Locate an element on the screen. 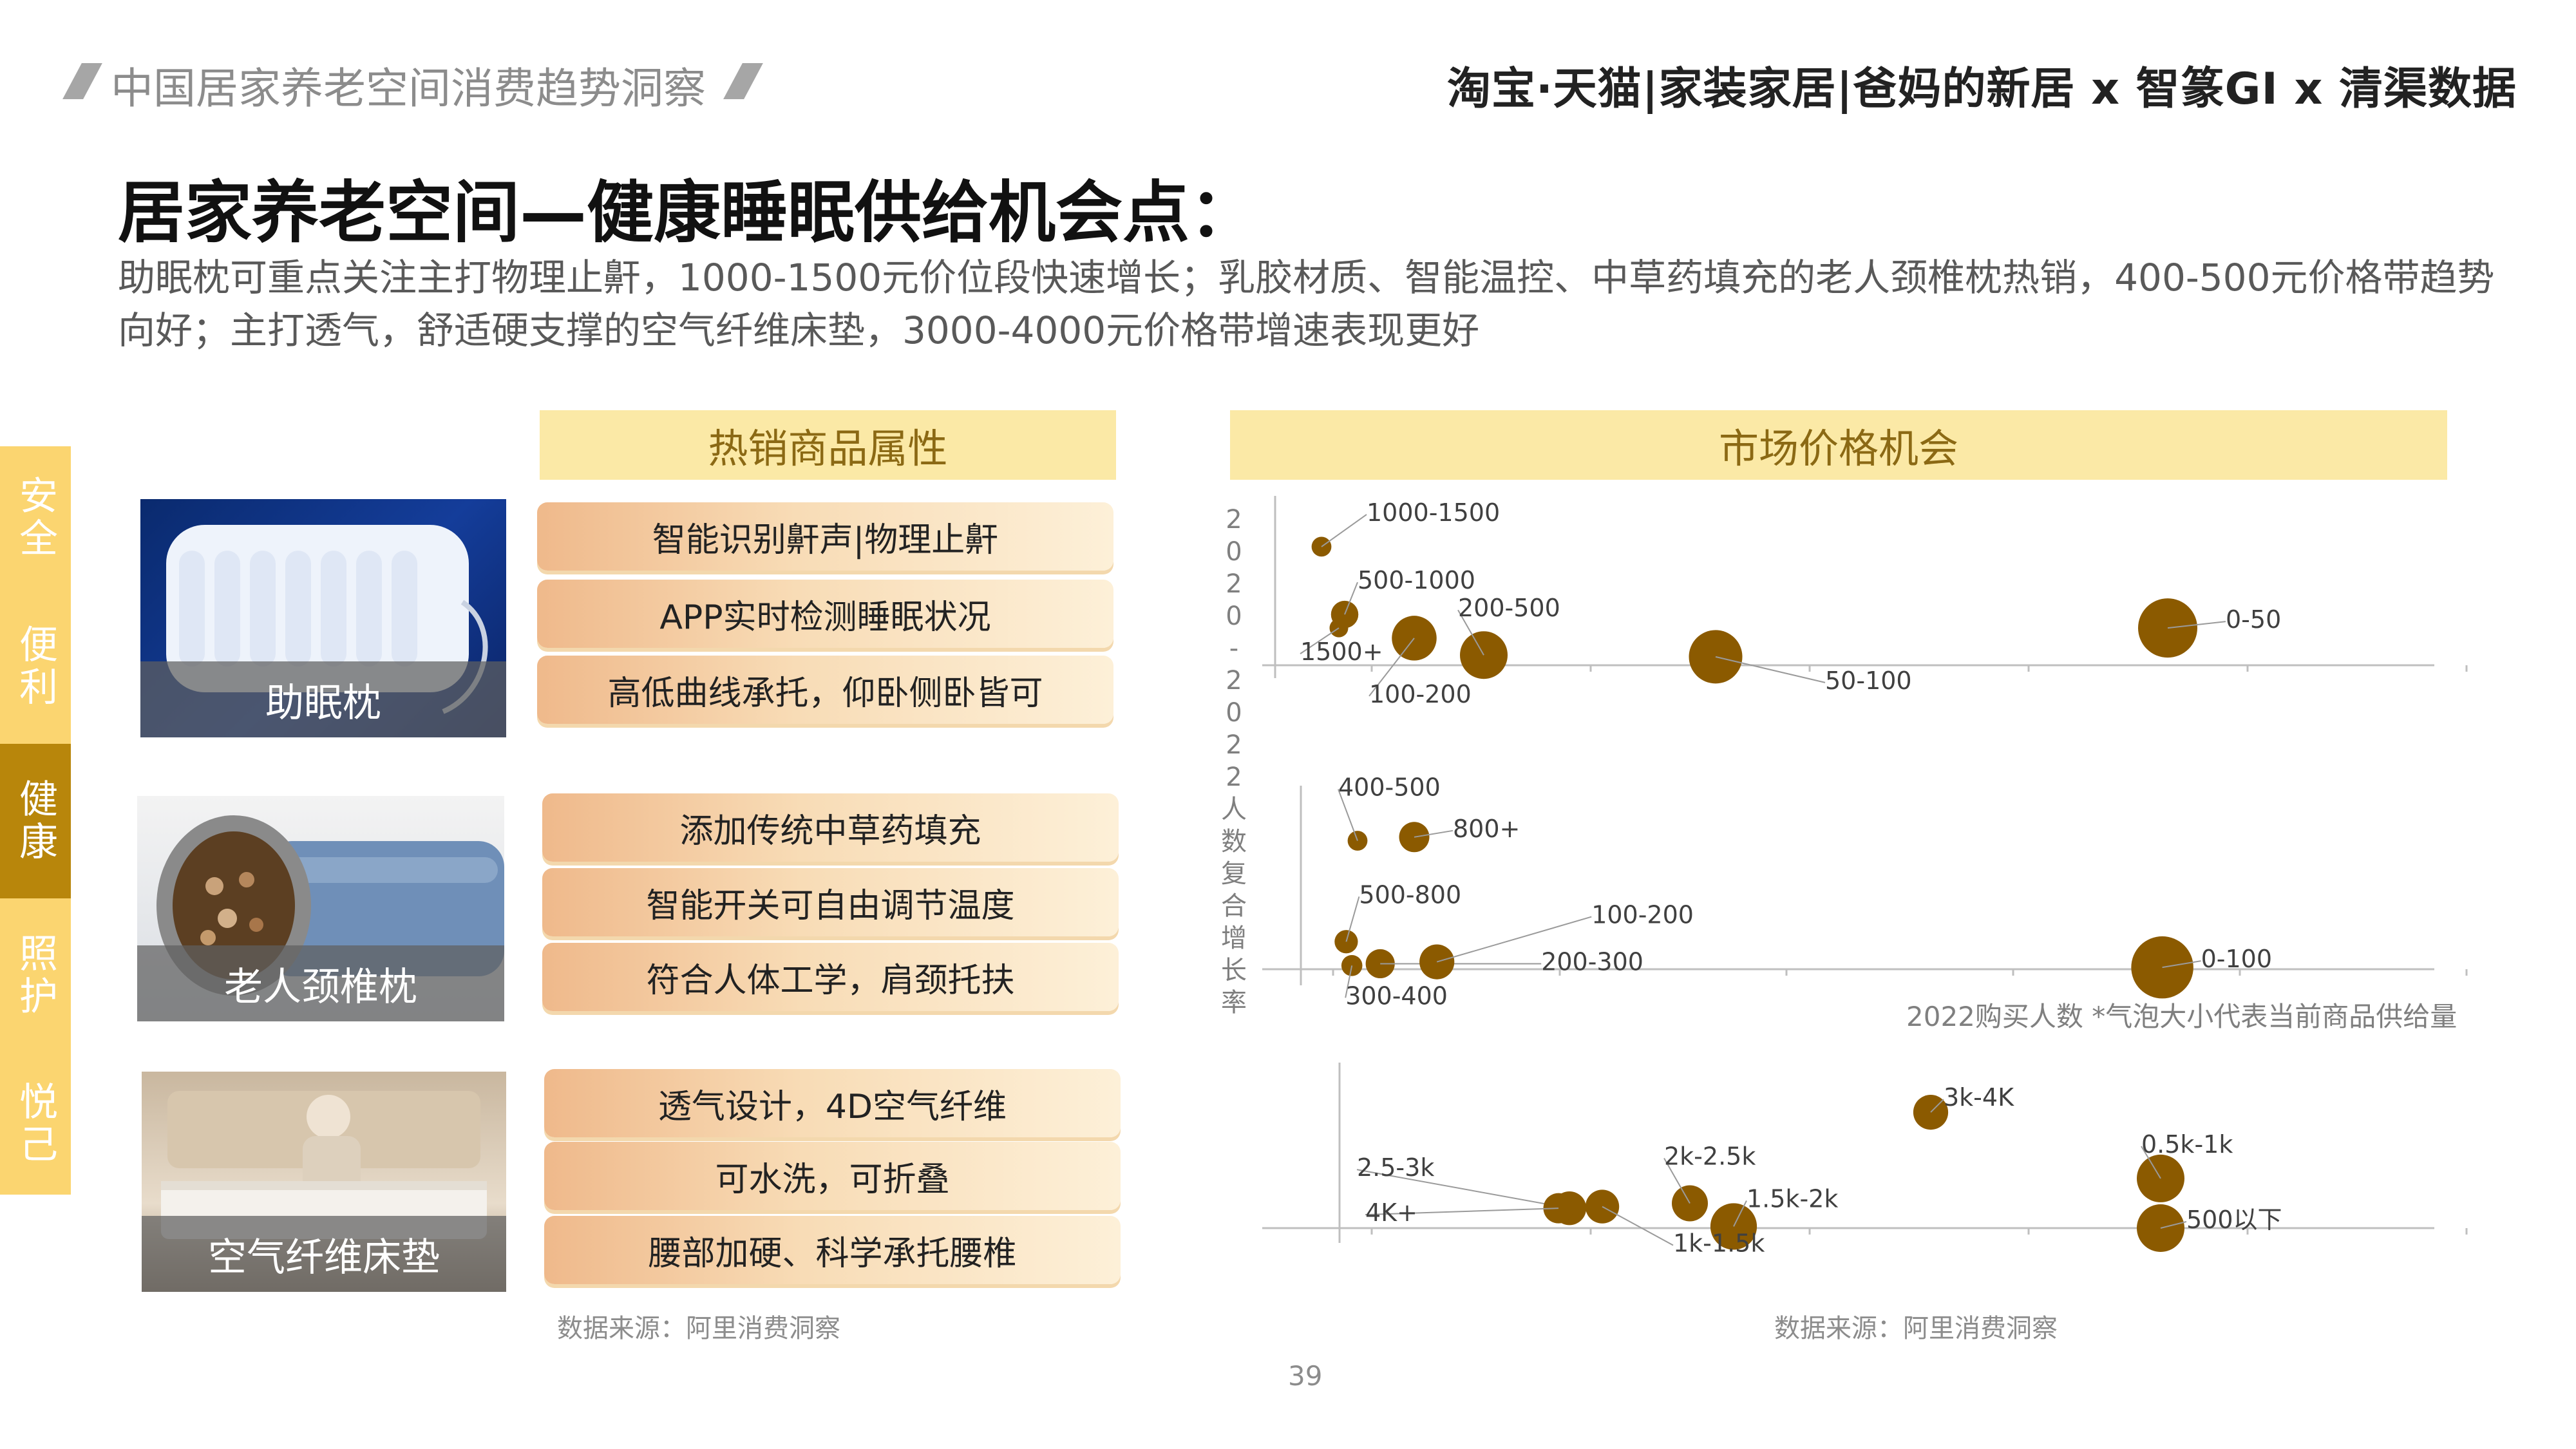  y-axis-label-char: 合 is located at coordinates (1234, 906).